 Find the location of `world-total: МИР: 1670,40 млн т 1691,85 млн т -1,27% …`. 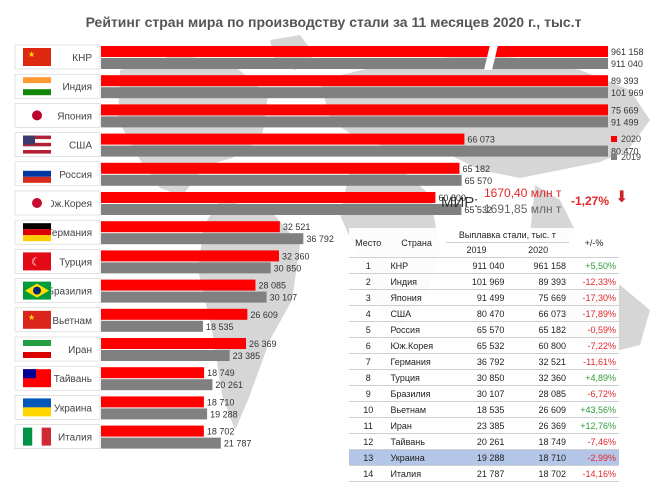

world-total: МИР: 1670,40 млн т 1691,85 млн т -1,27% … is located at coordinates (551, 206).